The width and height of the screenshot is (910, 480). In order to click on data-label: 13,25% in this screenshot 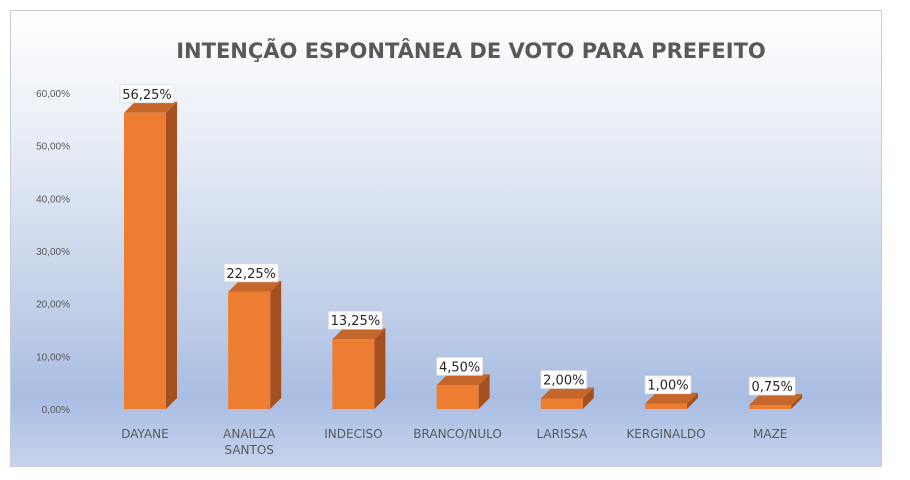, I will do `click(355, 320)`.